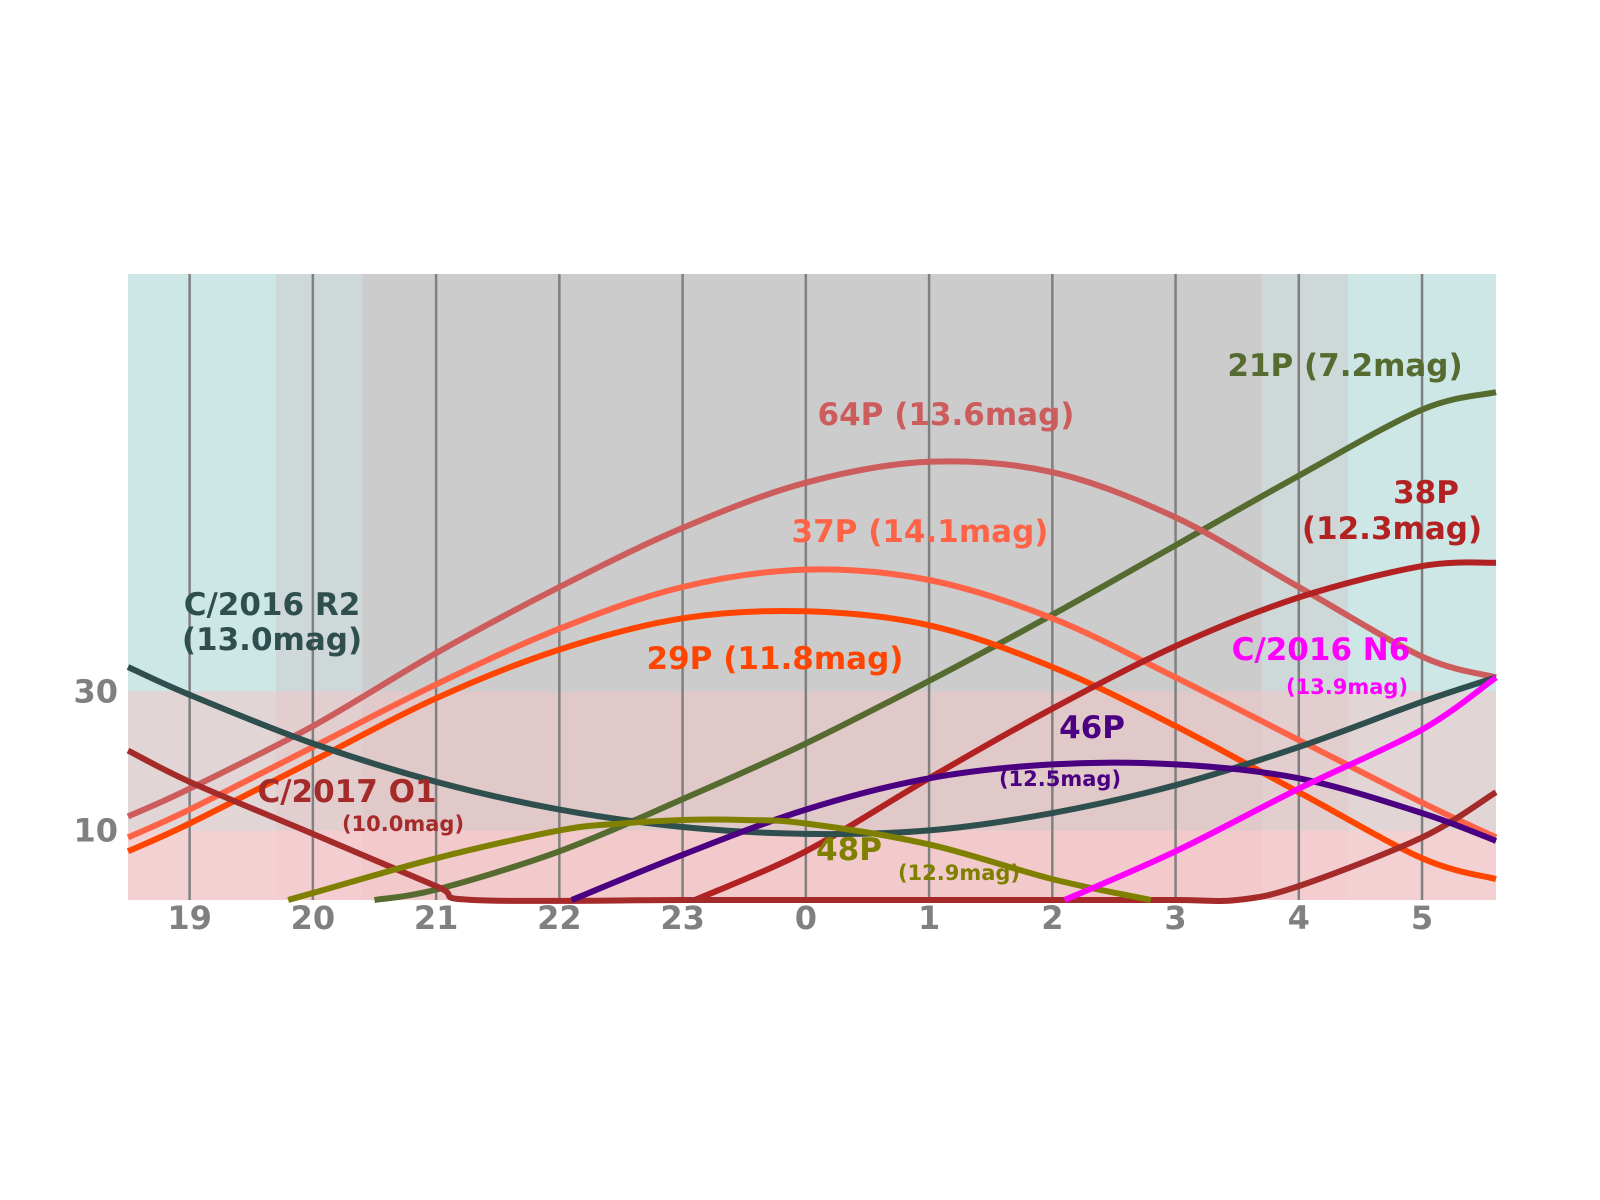 The height and width of the screenshot is (1200, 1600). I want to click on y-tick-label: 10, so click(95, 830).